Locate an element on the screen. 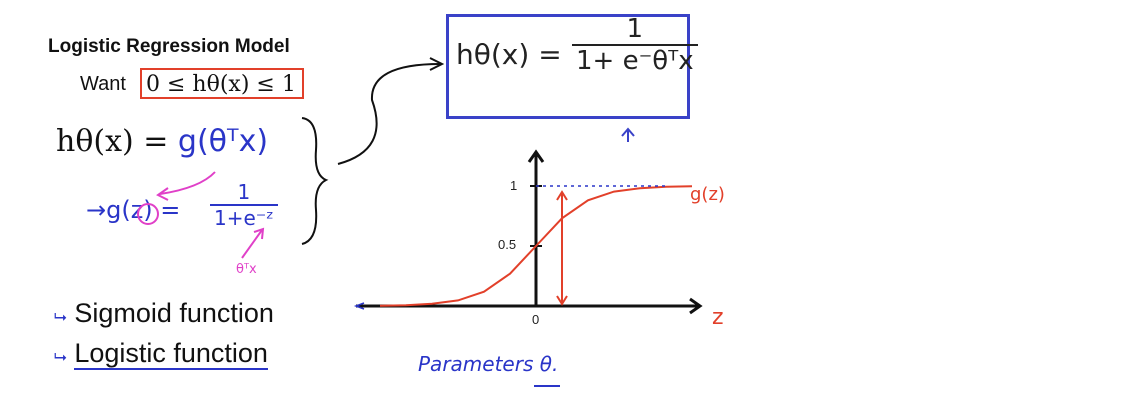 The image size is (1129, 410). boxed-lhs: hθ(x) = is located at coordinates (509, 54).